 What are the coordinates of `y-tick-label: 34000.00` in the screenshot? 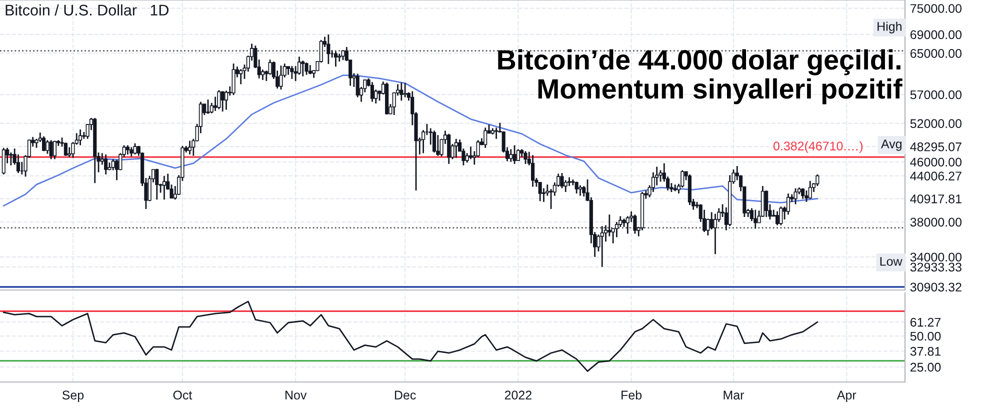 It's located at (936, 257).